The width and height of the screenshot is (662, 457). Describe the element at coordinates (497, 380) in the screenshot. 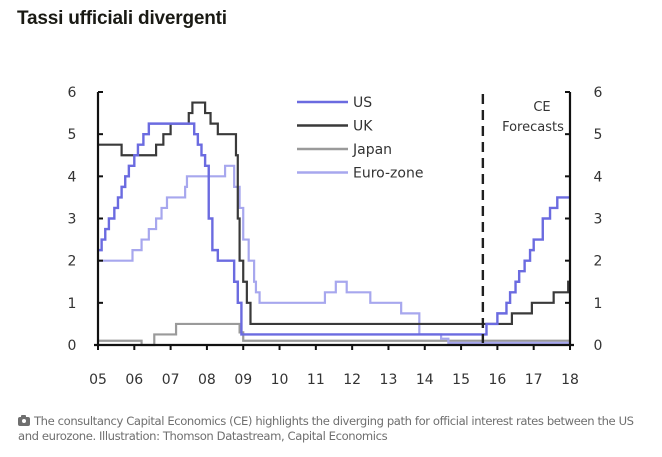

I see `x-tick-label: 16` at that location.